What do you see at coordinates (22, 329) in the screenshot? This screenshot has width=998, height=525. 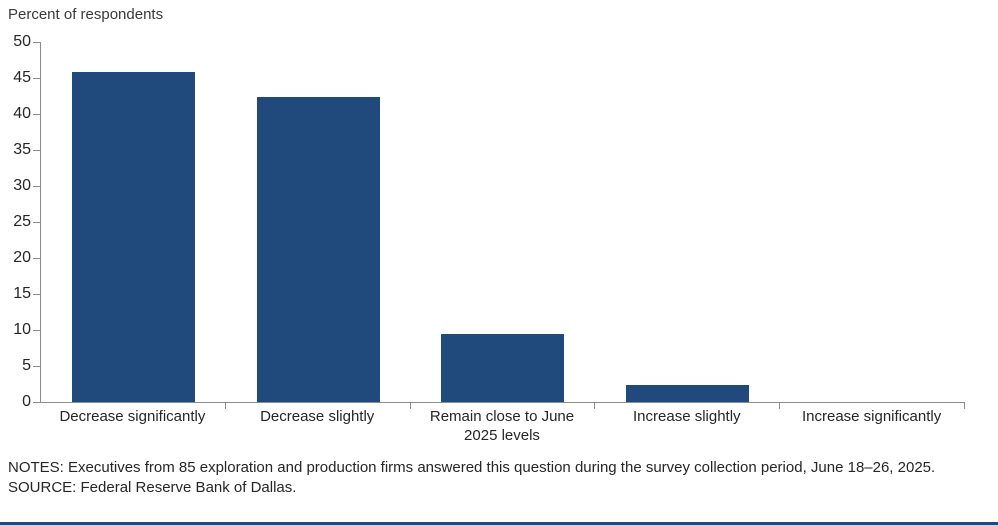 I see `y-tick-label: 10` at bounding box center [22, 329].